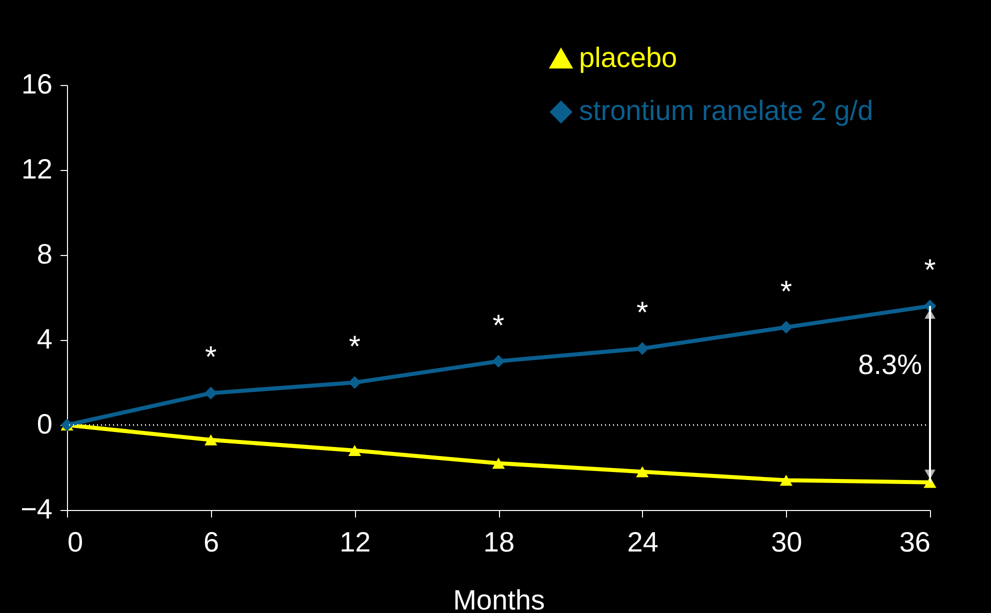 Image resolution: width=991 pixels, height=613 pixels. What do you see at coordinates (642, 542) in the screenshot?
I see `x-tick-label: 24` at bounding box center [642, 542].